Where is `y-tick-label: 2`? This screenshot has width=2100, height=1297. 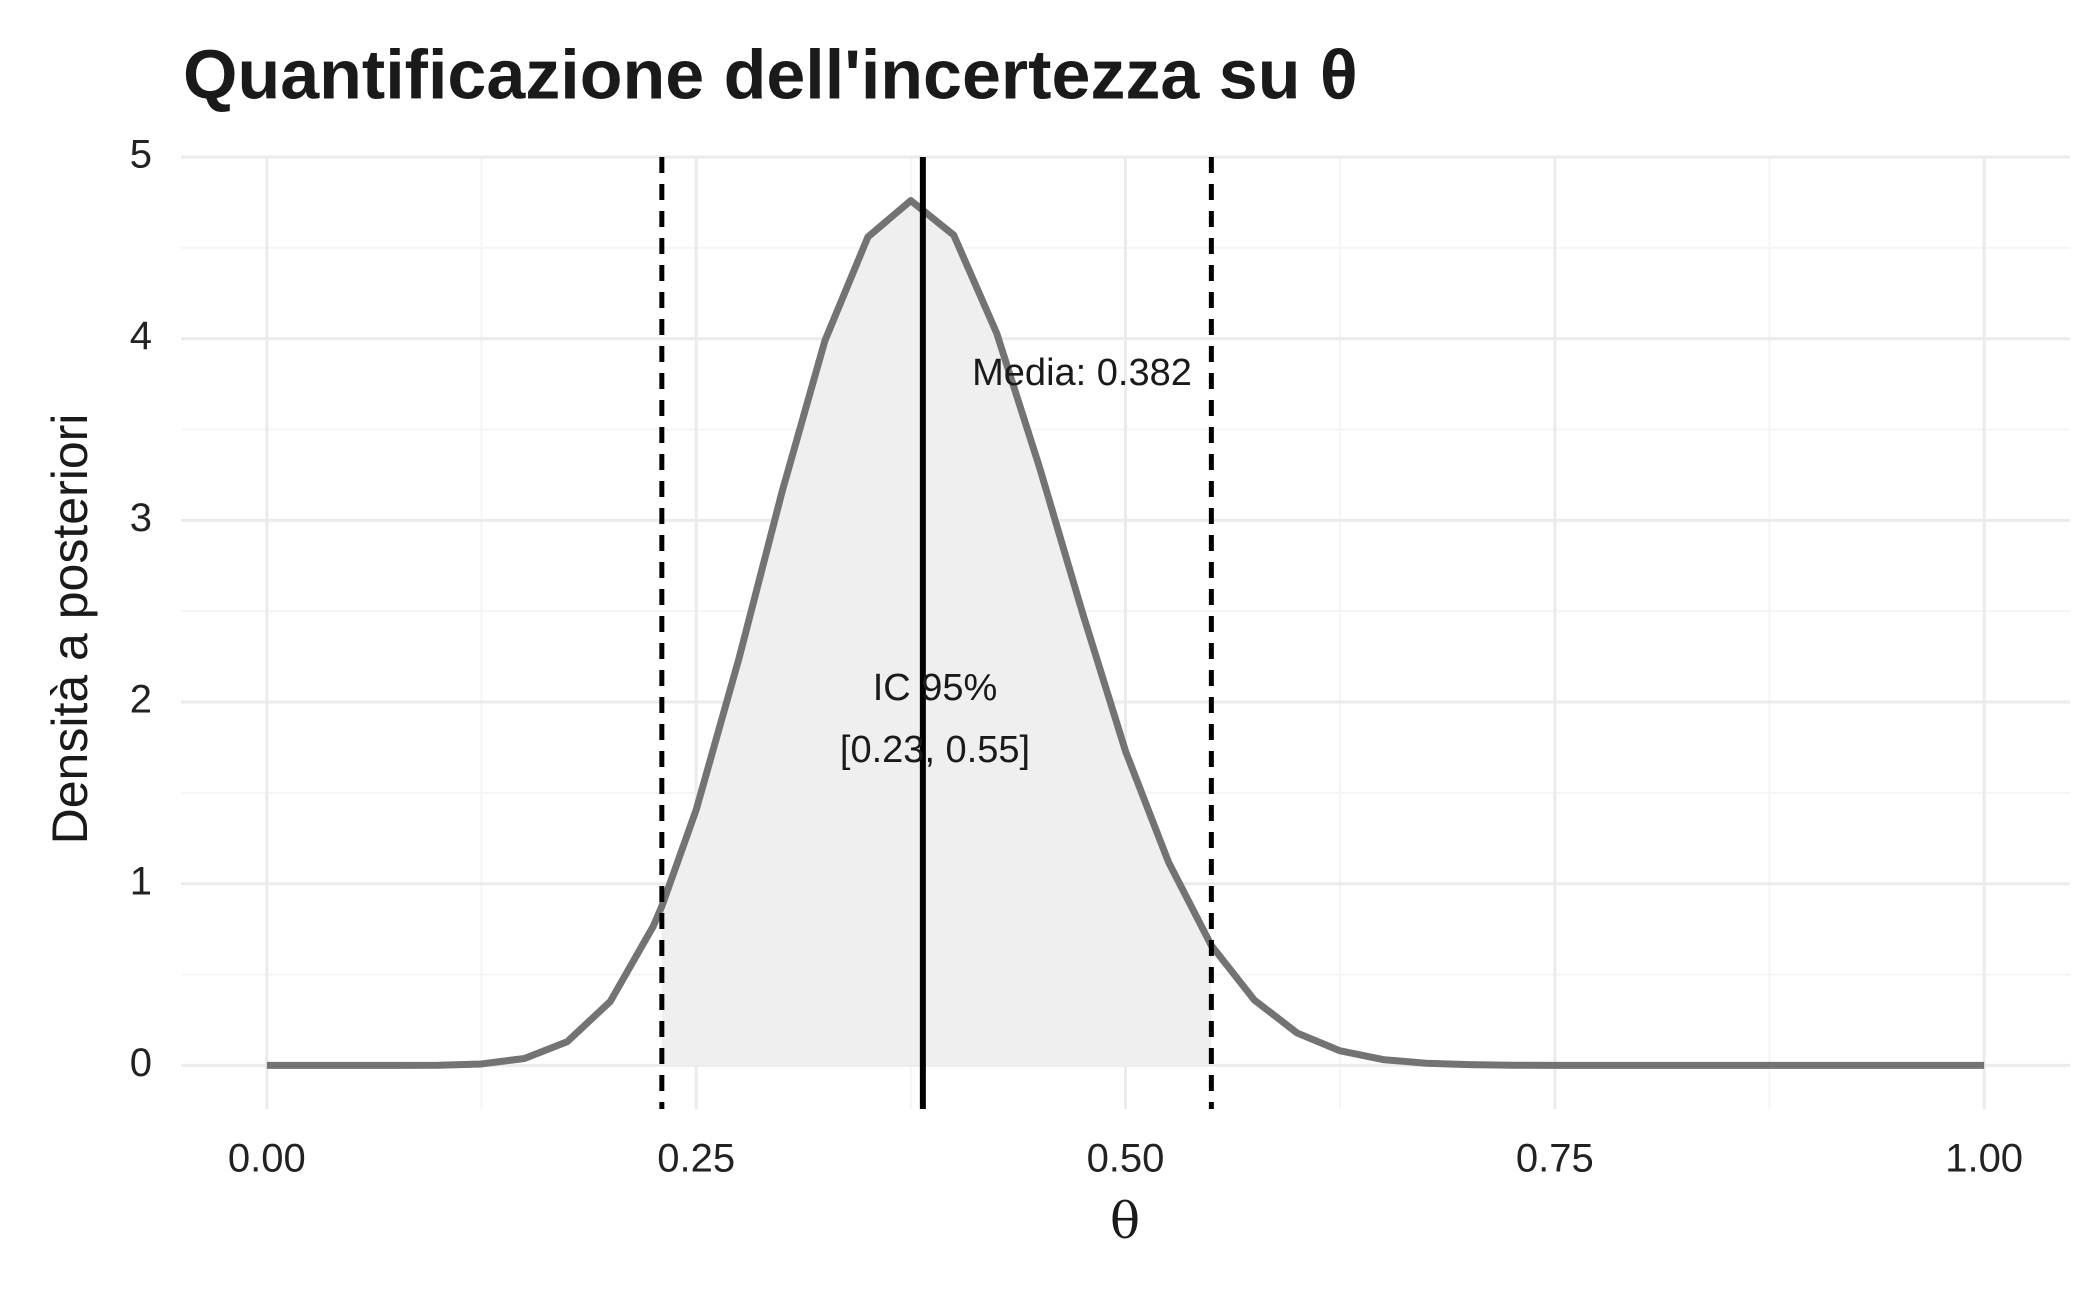 y-tick-label: 2 is located at coordinates (141, 700).